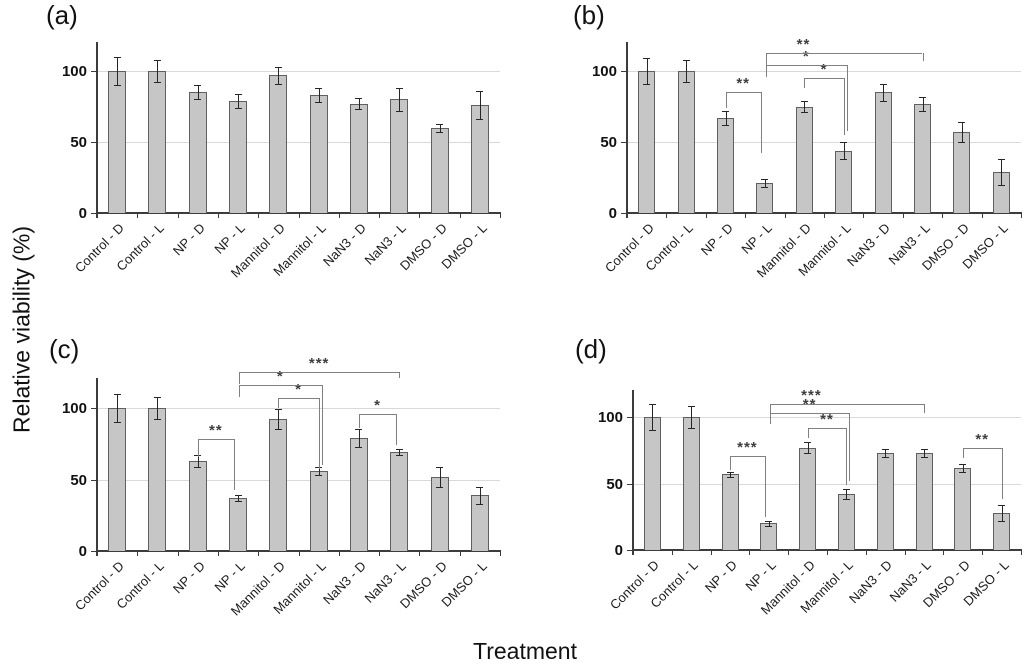 This screenshot has height=667, width=1024. I want to click on significance-stars: *, so click(280, 377).